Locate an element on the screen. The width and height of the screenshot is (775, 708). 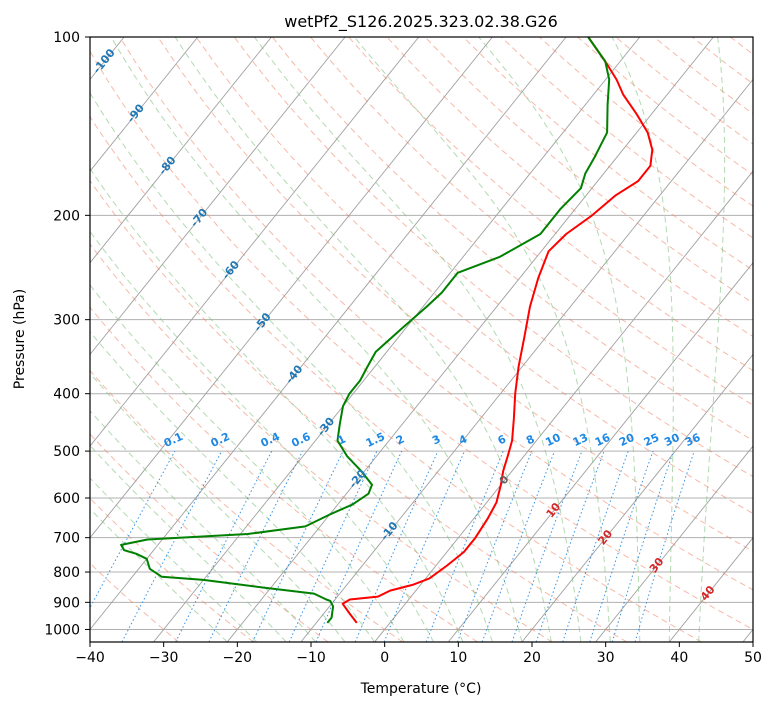
mixing-ratio-label: 30 is located at coordinates (672, 440).